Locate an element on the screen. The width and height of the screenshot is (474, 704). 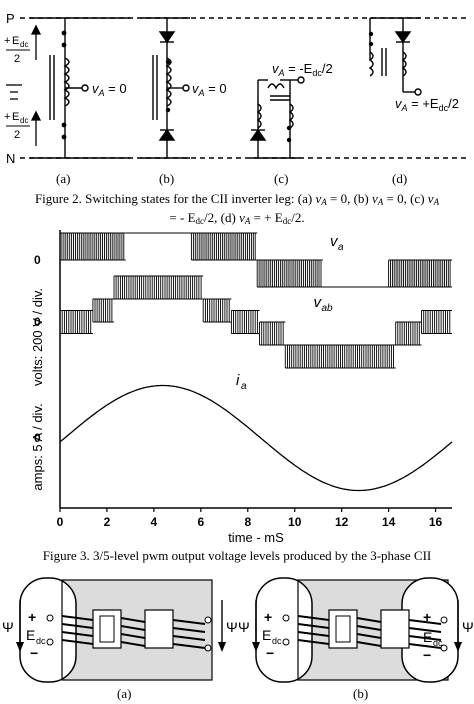
state-a-label: (a) is located at coordinates (63, 178).